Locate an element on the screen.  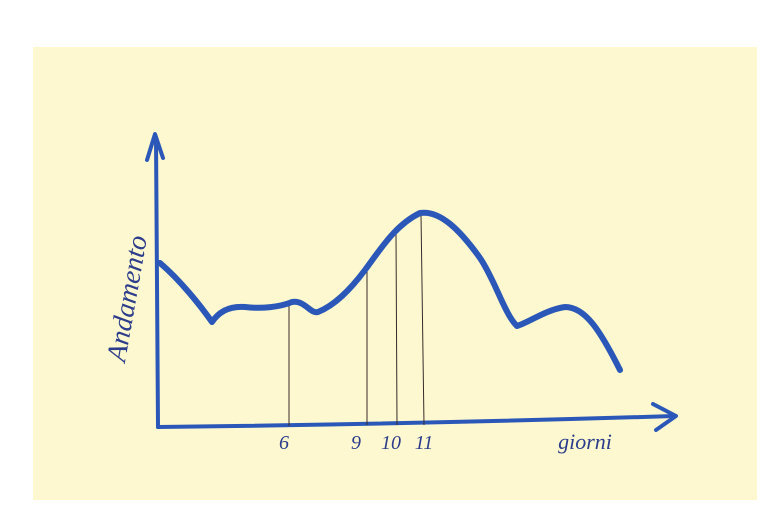
x-axis-arrow is located at coordinates (664, 417).